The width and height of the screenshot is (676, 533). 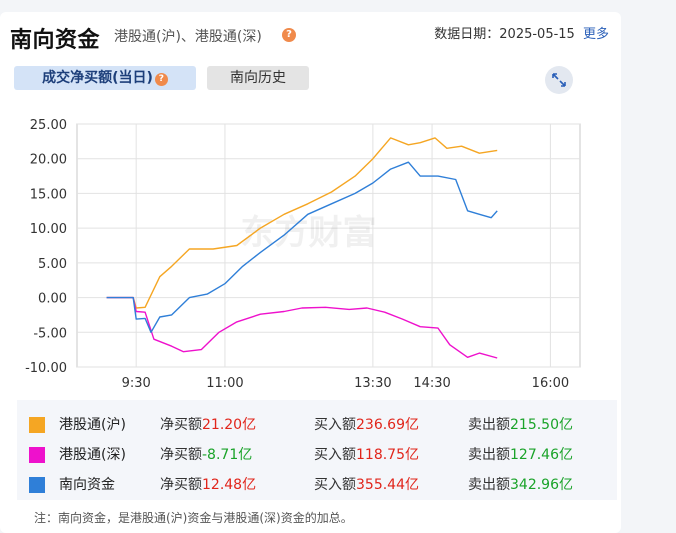 I want to click on series-name: 港股通(沪), so click(x=92, y=425).